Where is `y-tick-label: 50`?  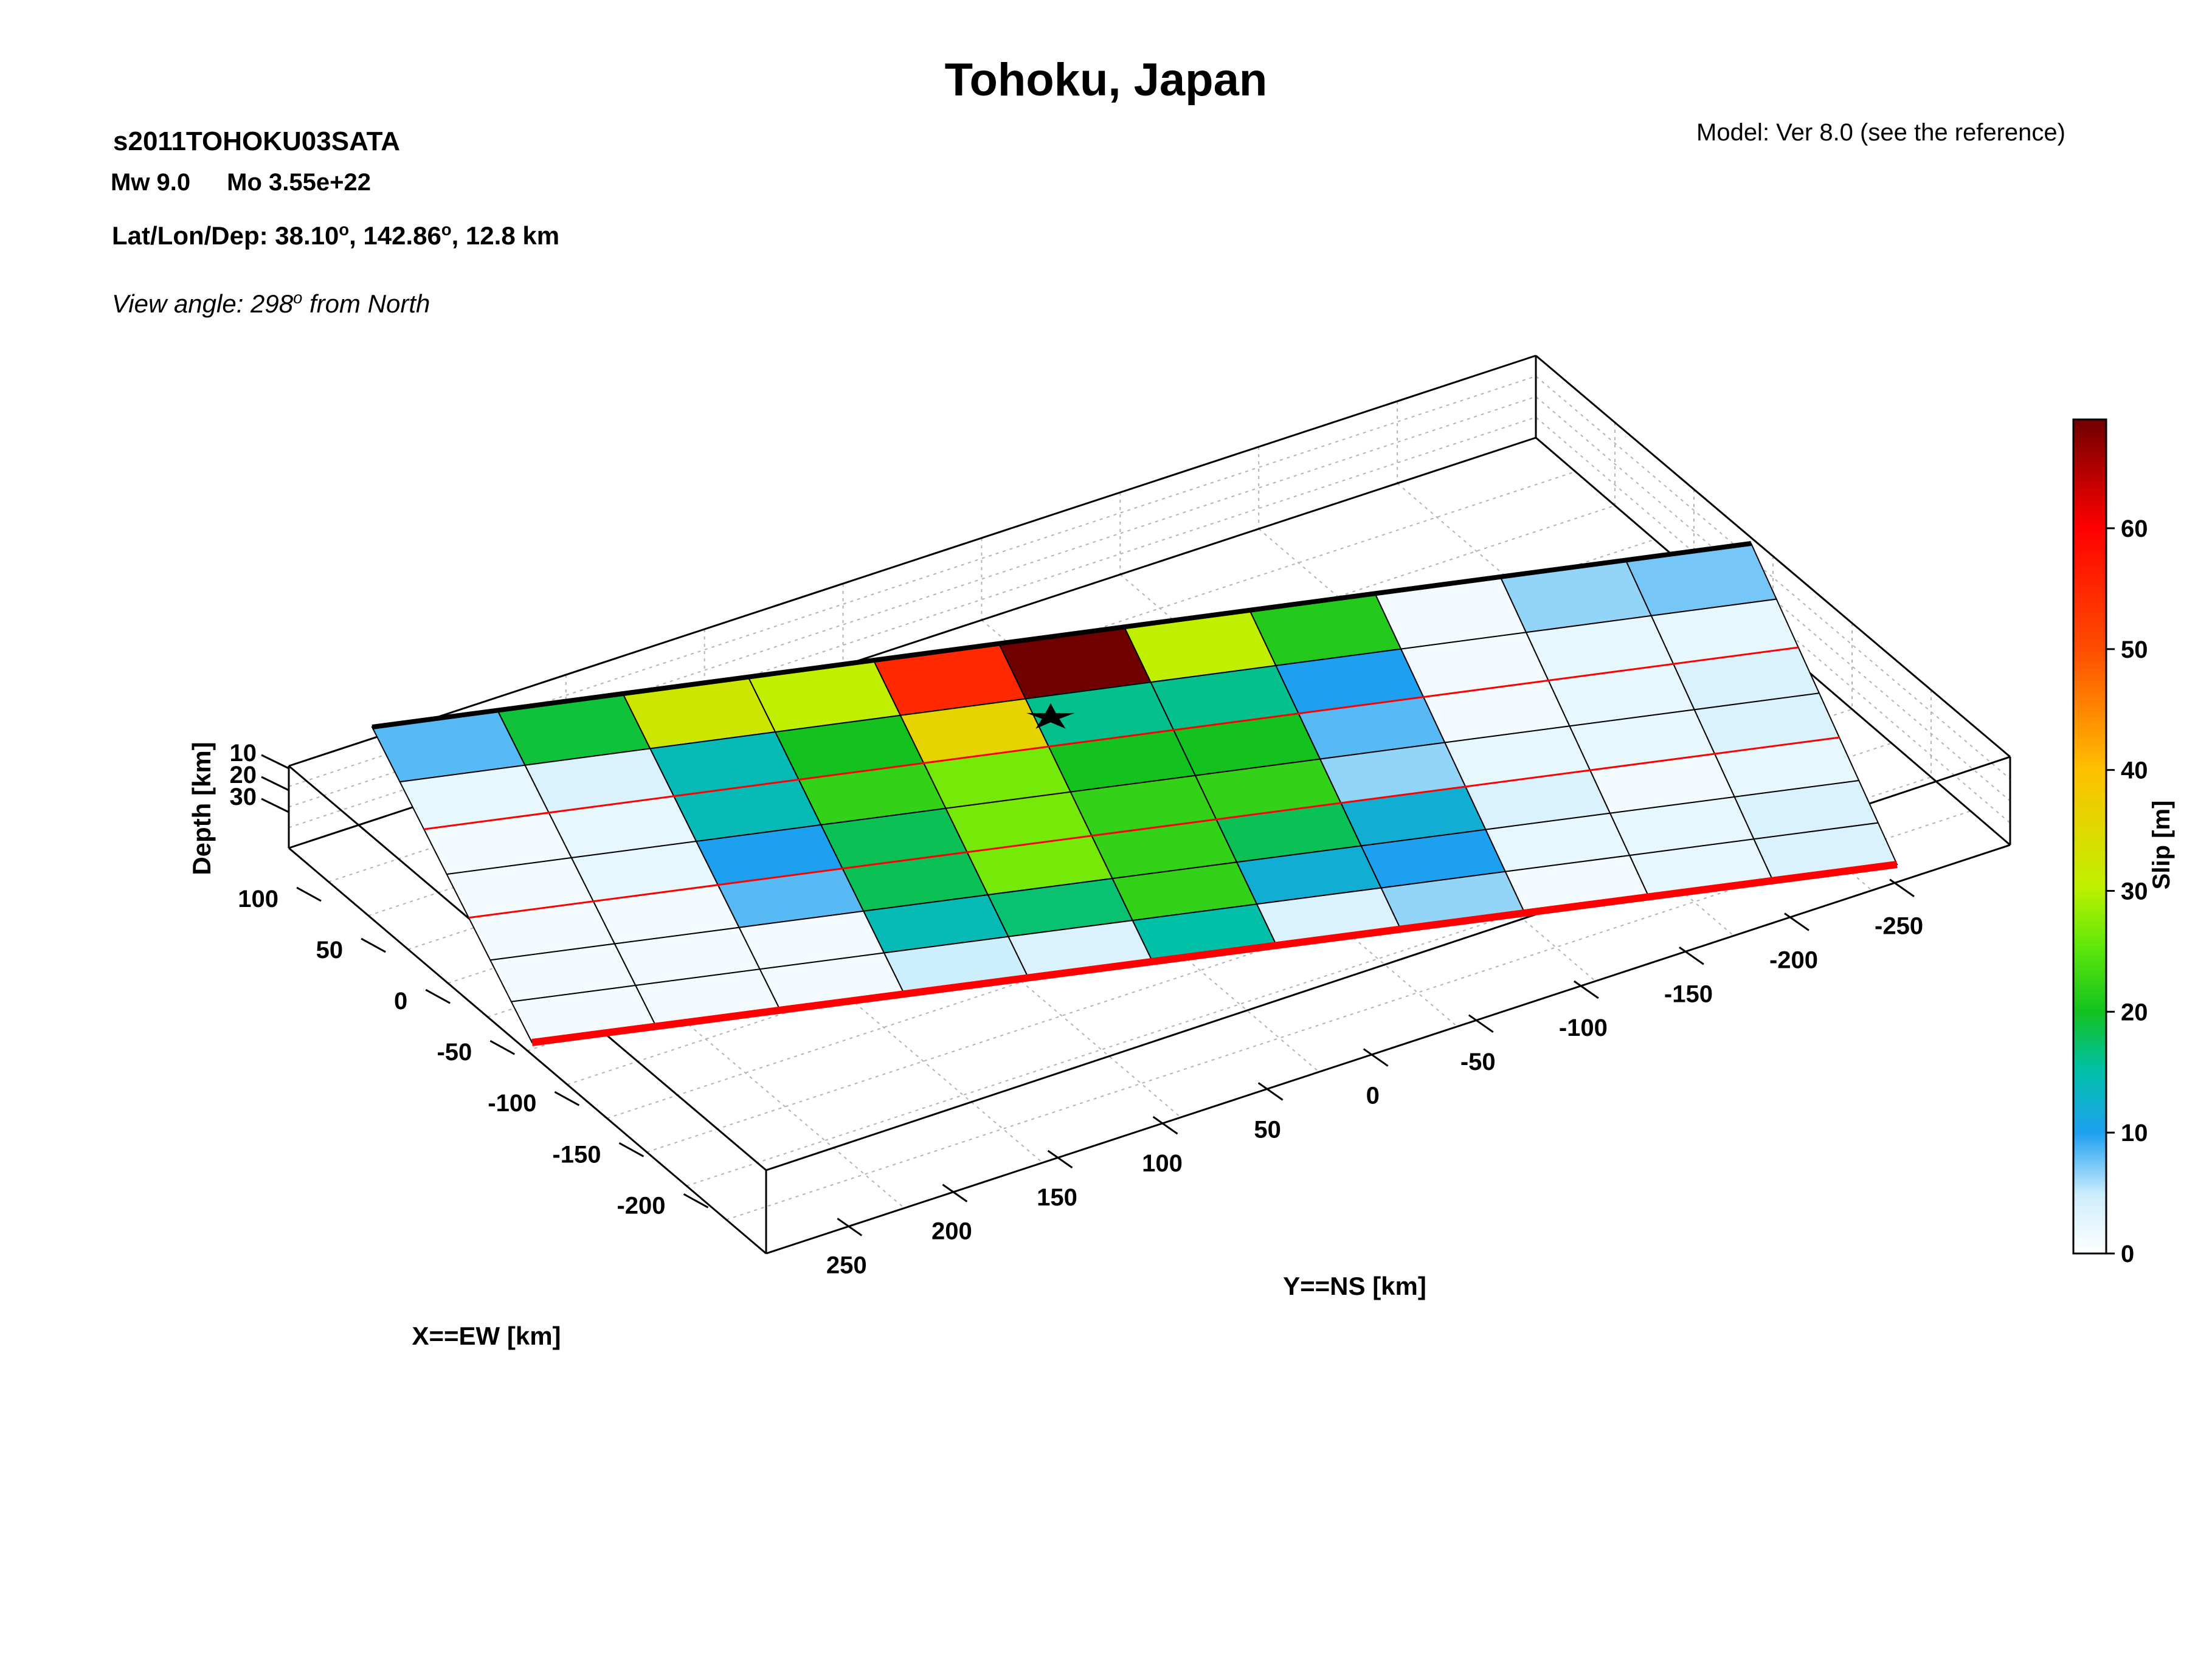 y-tick-label: 50 is located at coordinates (1267, 1129).